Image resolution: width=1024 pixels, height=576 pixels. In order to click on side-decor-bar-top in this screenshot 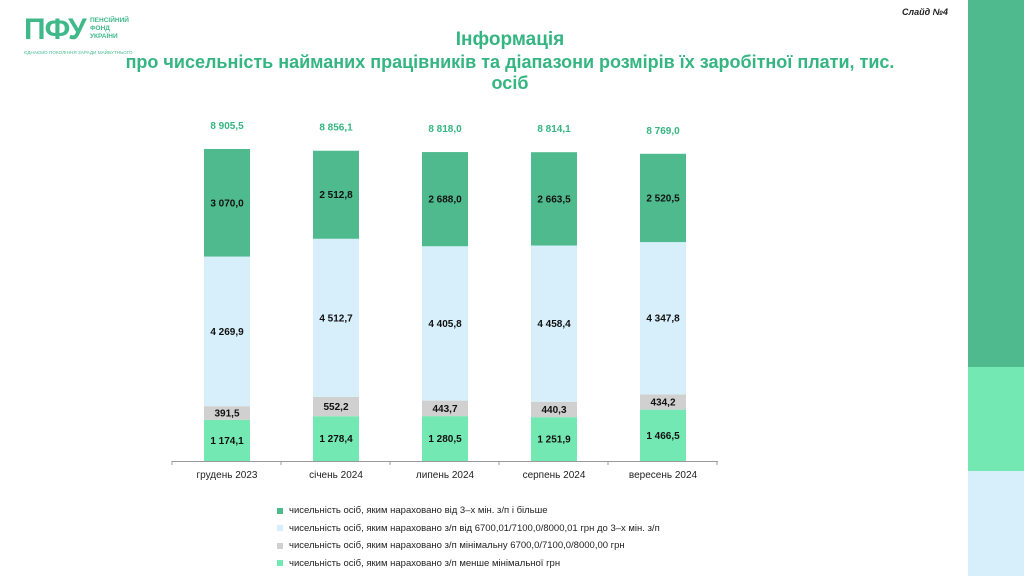, I will do `click(996, 183)`.